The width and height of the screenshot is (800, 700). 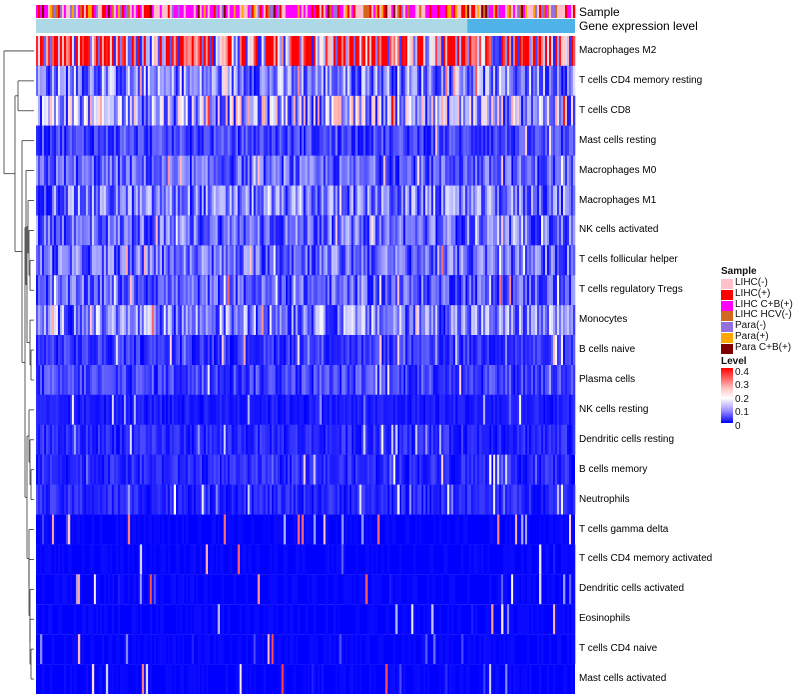 I want to click on heatmap-row, so click(x=306, y=350).